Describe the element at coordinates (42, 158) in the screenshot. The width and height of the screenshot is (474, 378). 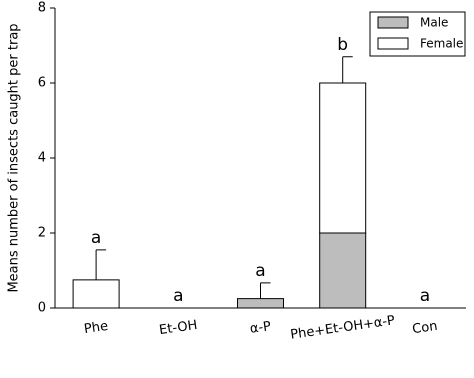
I see `y-tick-label: 4` at that location.